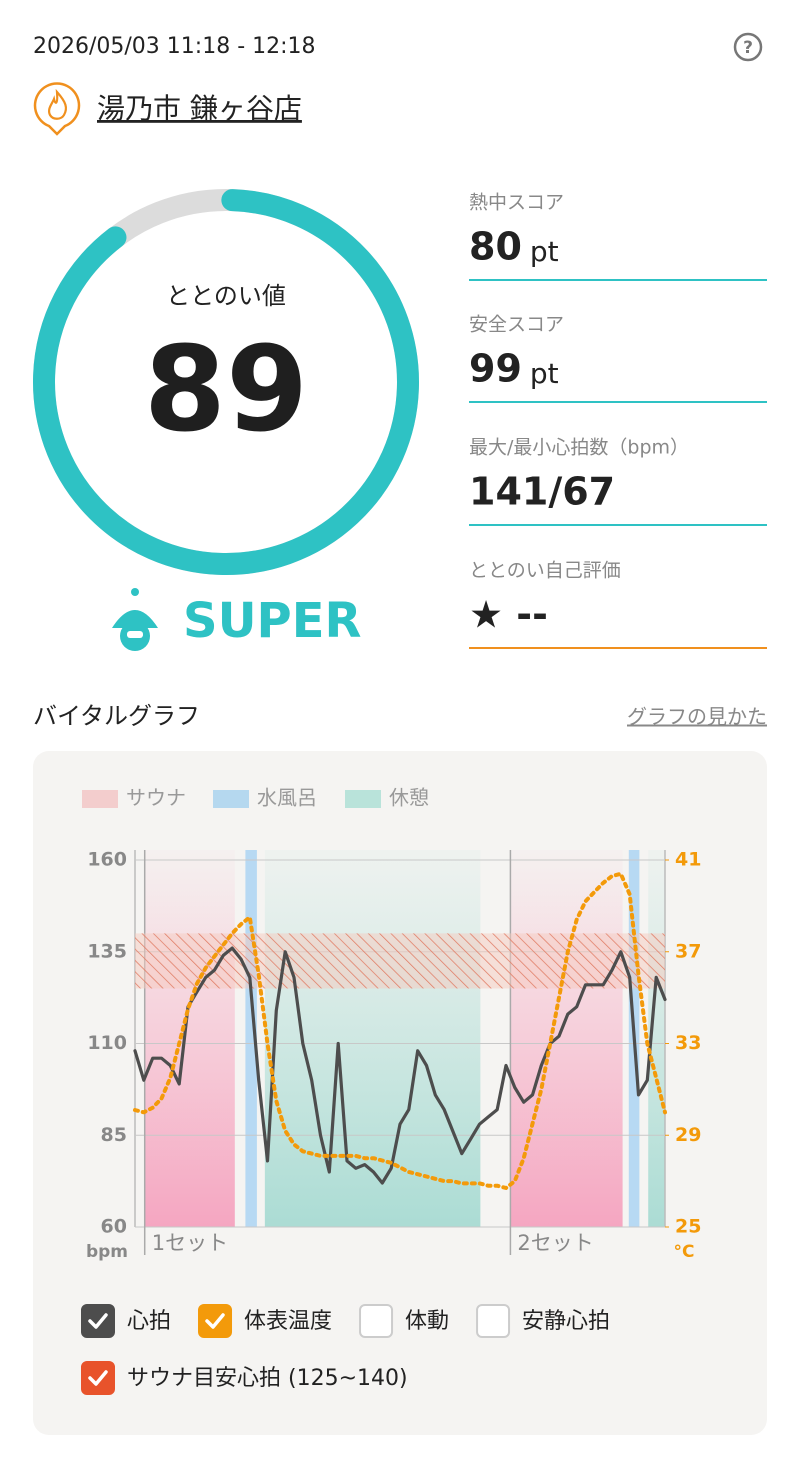 This screenshot has width=800, height=1458. Describe the element at coordinates (226, 389) in the screenshot. I see `score-value: 89` at that location.